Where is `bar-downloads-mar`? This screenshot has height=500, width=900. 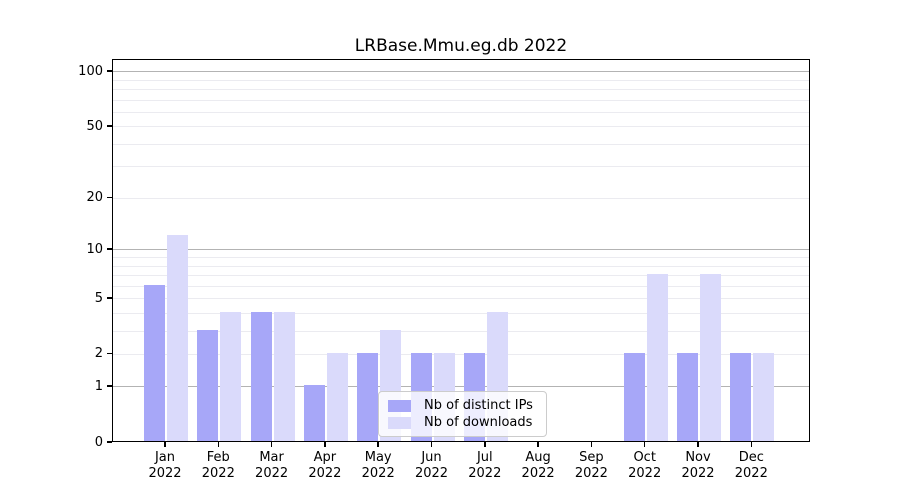 bar-downloads-mar is located at coordinates (284, 376).